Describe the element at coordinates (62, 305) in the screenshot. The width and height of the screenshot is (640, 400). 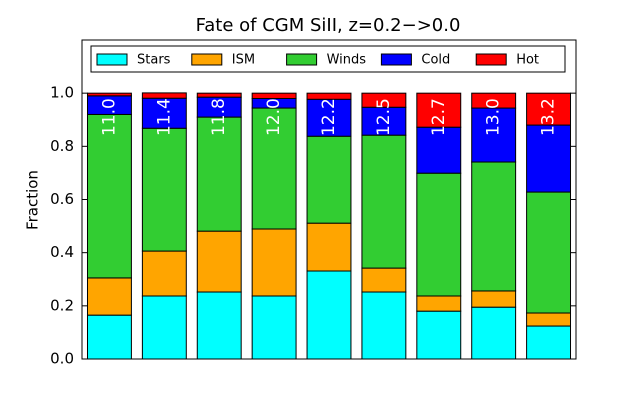
I see `y-tick-label: 0.2` at that location.